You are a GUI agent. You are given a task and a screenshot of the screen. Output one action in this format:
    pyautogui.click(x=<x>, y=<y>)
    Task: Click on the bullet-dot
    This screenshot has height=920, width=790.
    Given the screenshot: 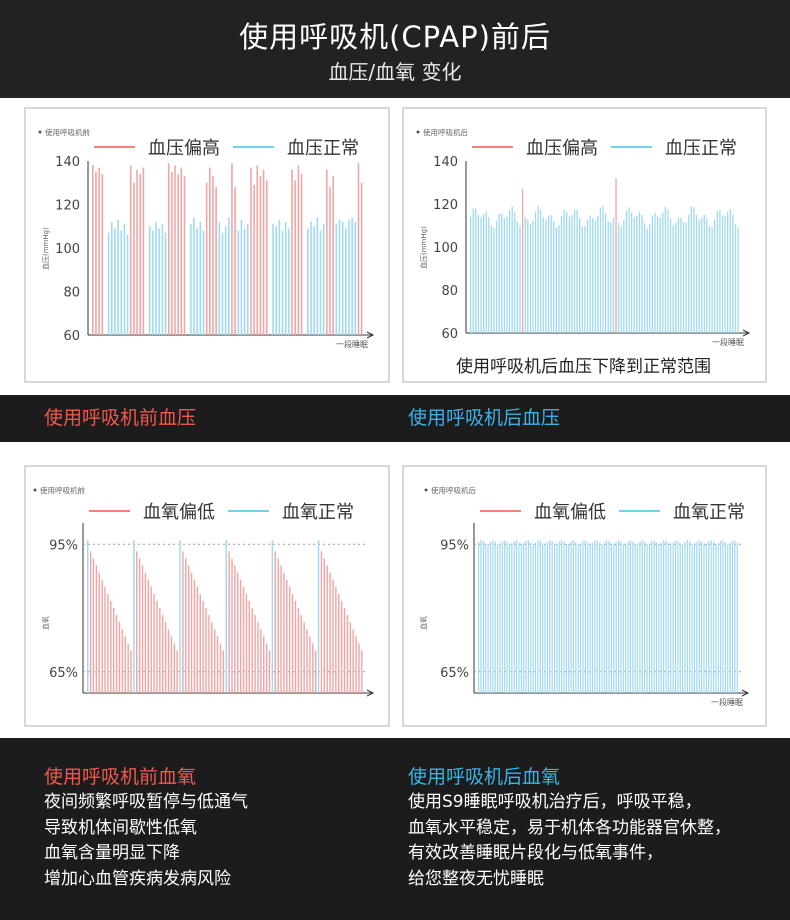 What is the action you would take?
    pyautogui.click(x=35, y=490)
    